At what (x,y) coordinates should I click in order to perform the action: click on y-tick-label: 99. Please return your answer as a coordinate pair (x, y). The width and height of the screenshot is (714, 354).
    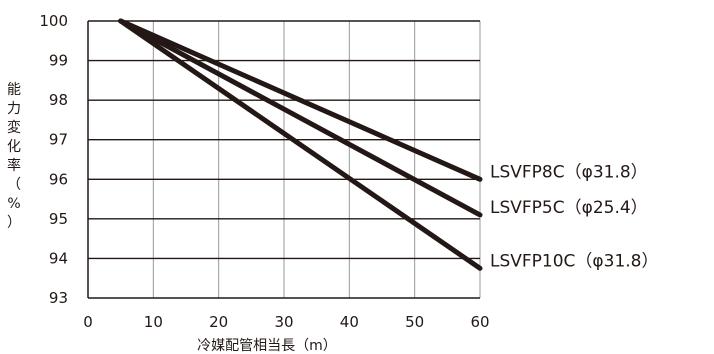
    Looking at the image, I should click on (58, 61).